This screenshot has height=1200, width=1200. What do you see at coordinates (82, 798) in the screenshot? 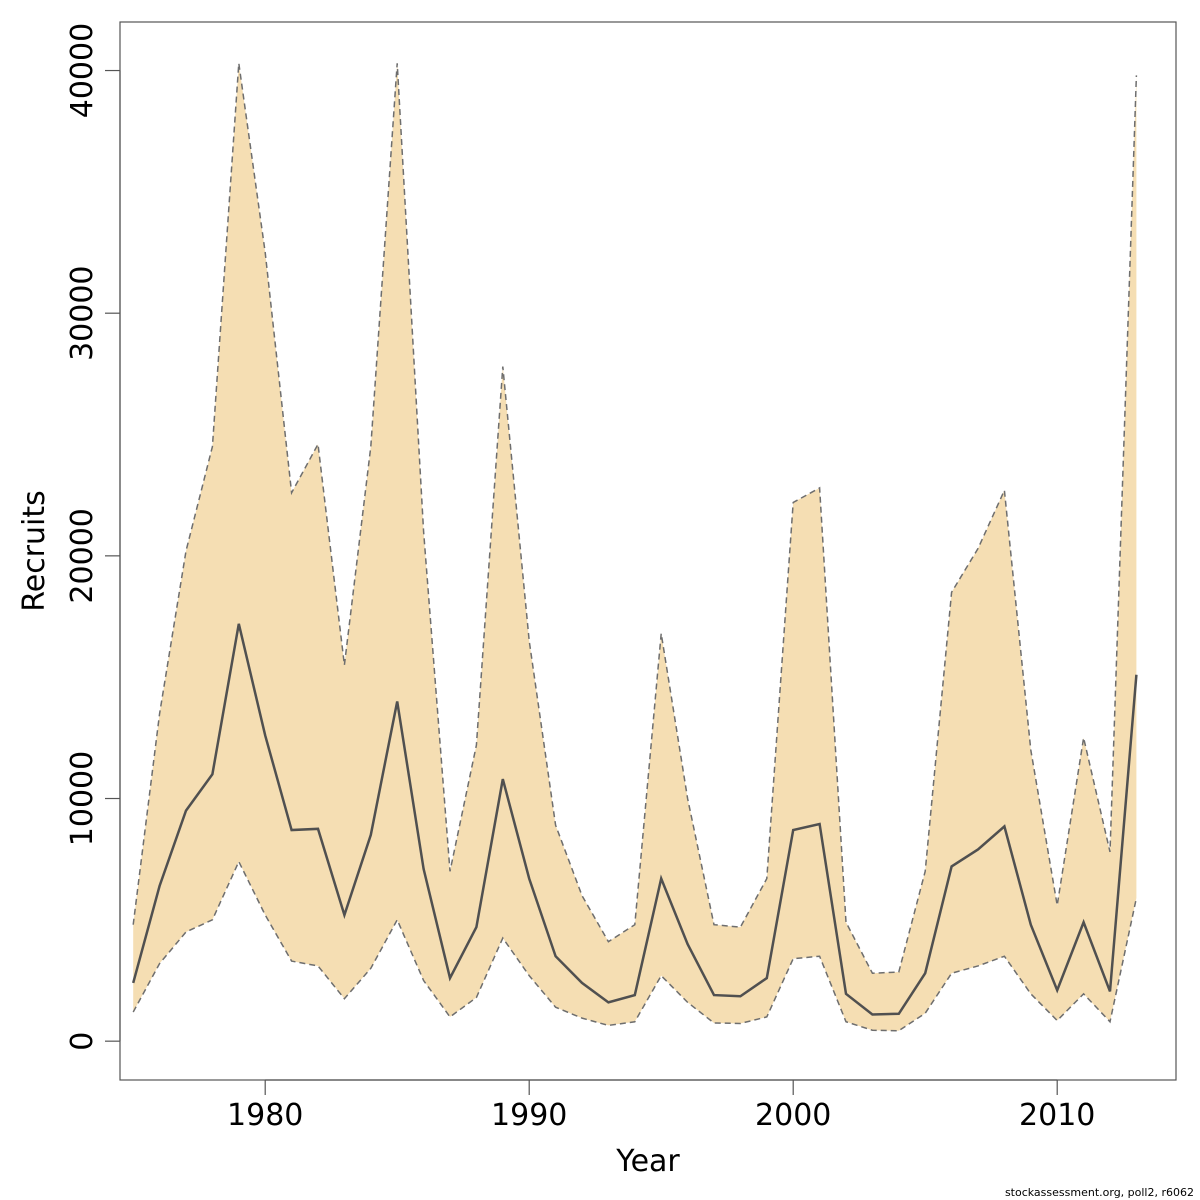
I see `y-tick-label: 10000` at bounding box center [82, 798].